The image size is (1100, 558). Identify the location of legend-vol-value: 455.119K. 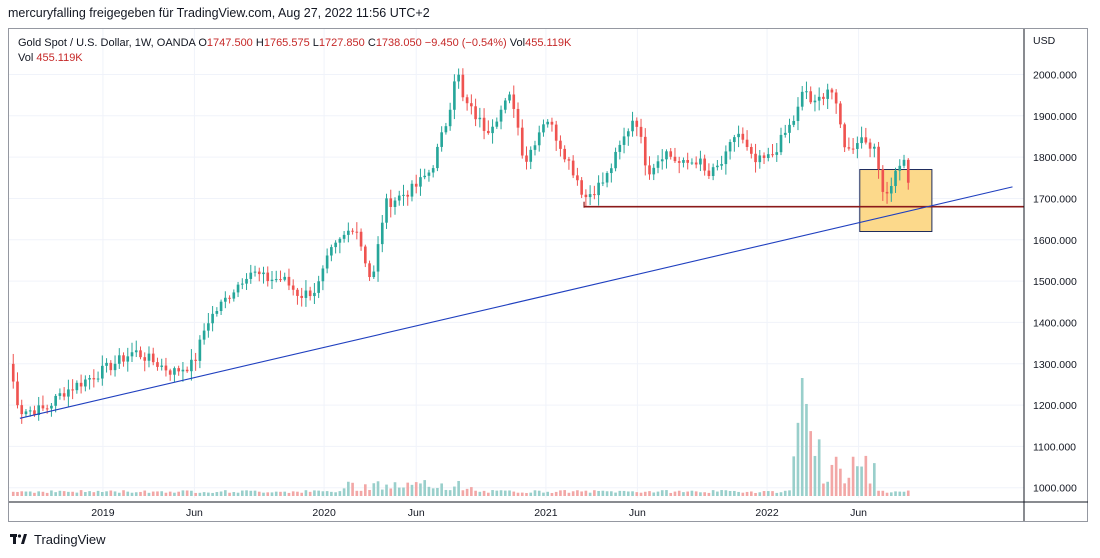
(548, 43).